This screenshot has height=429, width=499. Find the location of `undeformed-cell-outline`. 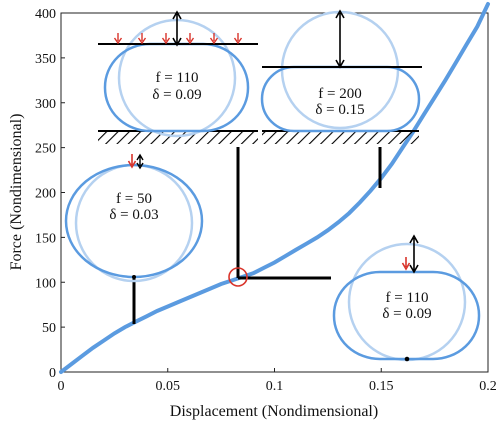

undeformed-cell-outline is located at coordinates (134, 223).